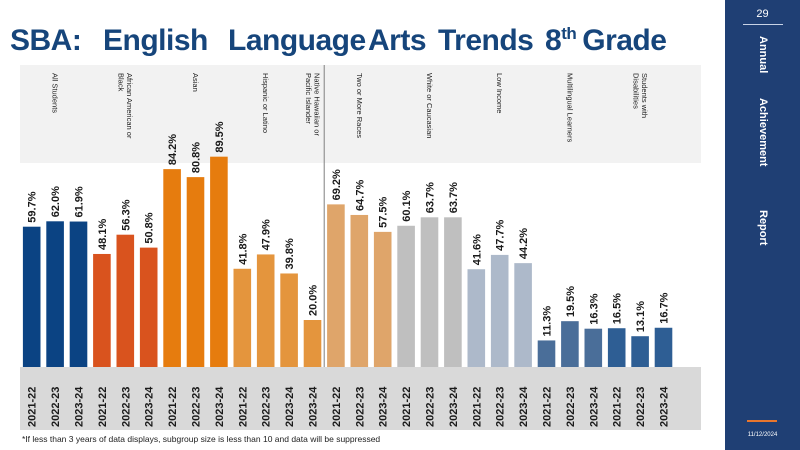 The width and height of the screenshot is (800, 450). Describe the element at coordinates (297, 40) in the screenshot. I see `title-word-language: Language` at that location.